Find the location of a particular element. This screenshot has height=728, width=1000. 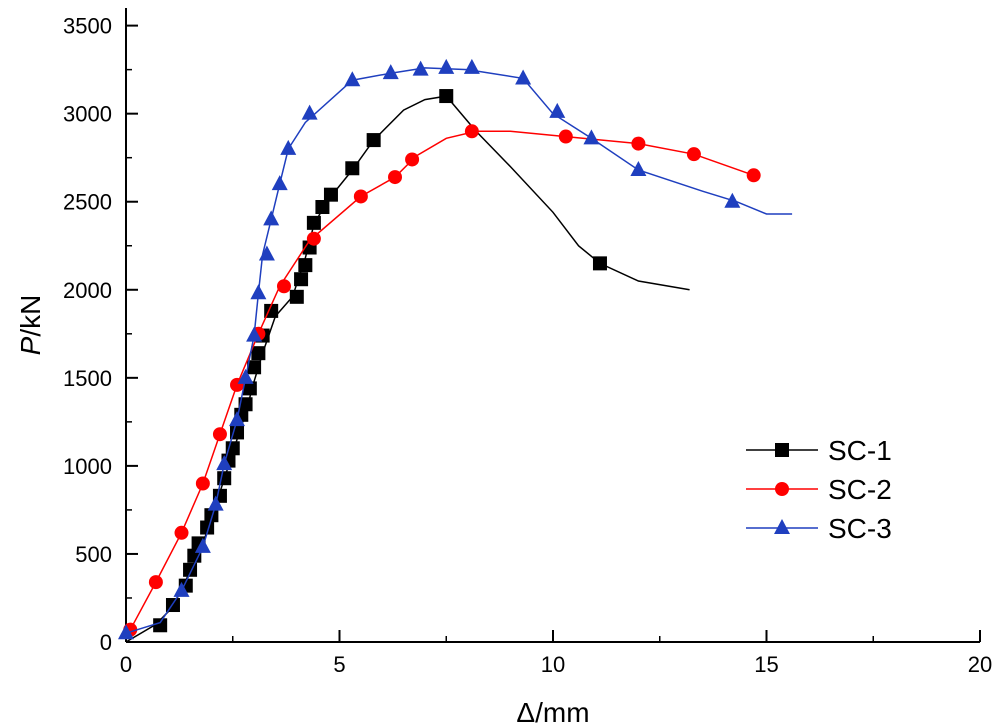

y-tick-label: 0 is located at coordinates (106, 642).